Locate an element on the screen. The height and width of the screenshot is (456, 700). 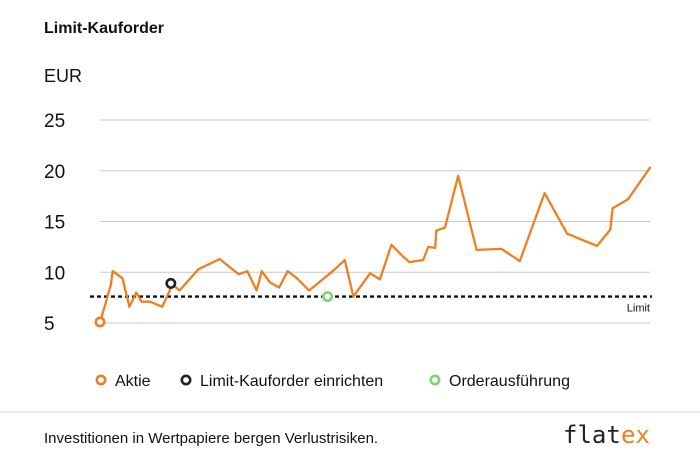
logo-text-accent: ex is located at coordinates (635, 435).